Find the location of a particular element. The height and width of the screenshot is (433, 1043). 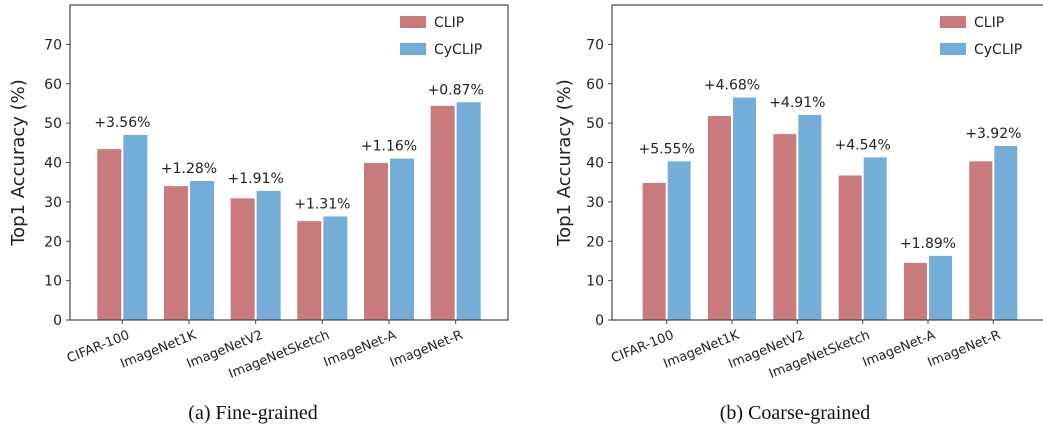

improvement-label: +5.55% is located at coordinates (667, 149).